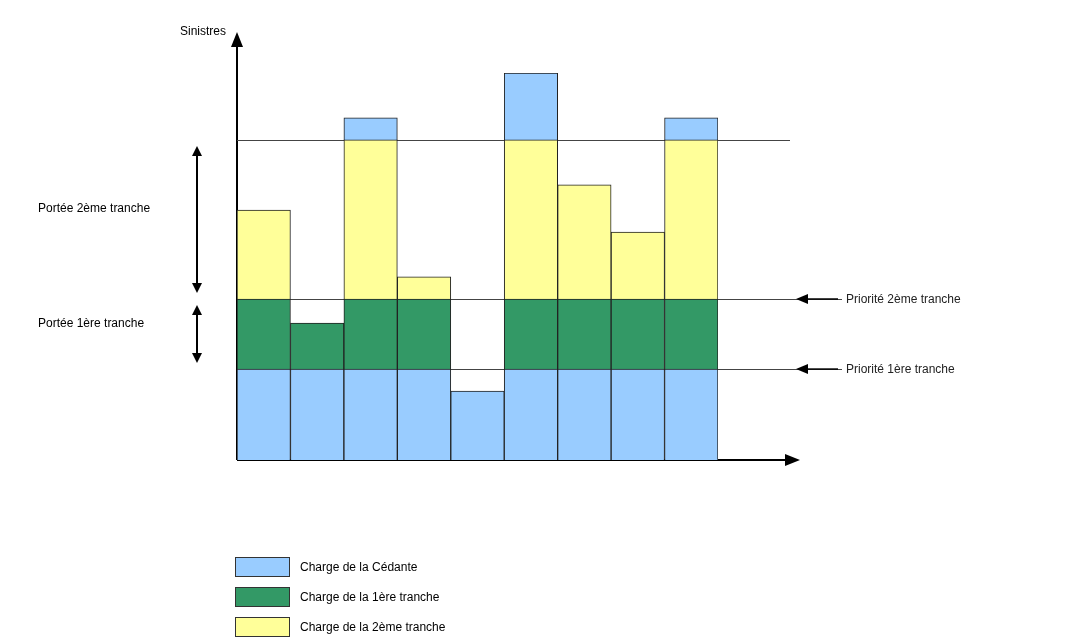 Image resolution: width=1067 pixels, height=641 pixels. What do you see at coordinates (359, 567) in the screenshot?
I see `legend-label: Charge de la Cédante` at bounding box center [359, 567].